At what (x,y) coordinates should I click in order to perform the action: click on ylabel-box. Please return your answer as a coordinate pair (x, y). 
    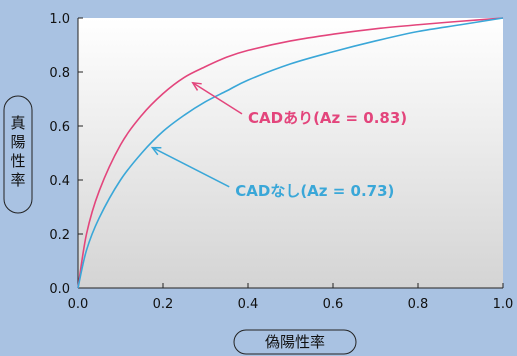
    Looking at the image, I should click on (18, 154).